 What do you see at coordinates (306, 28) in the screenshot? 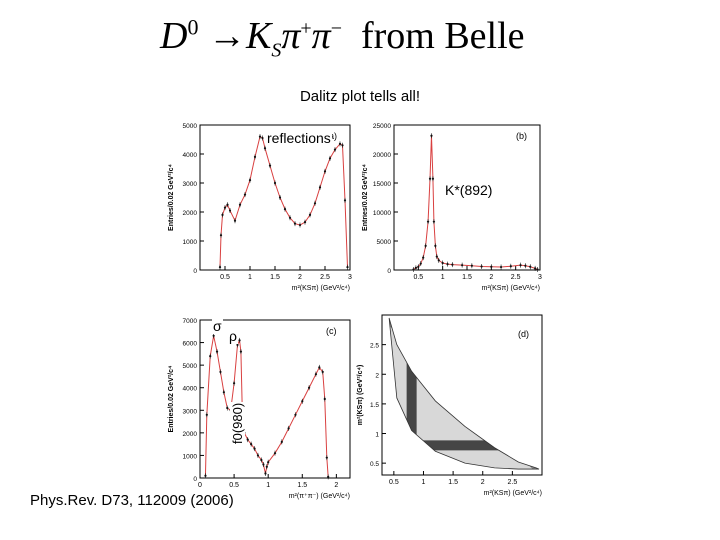
I see `title-plus-sign: +` at bounding box center [306, 28].